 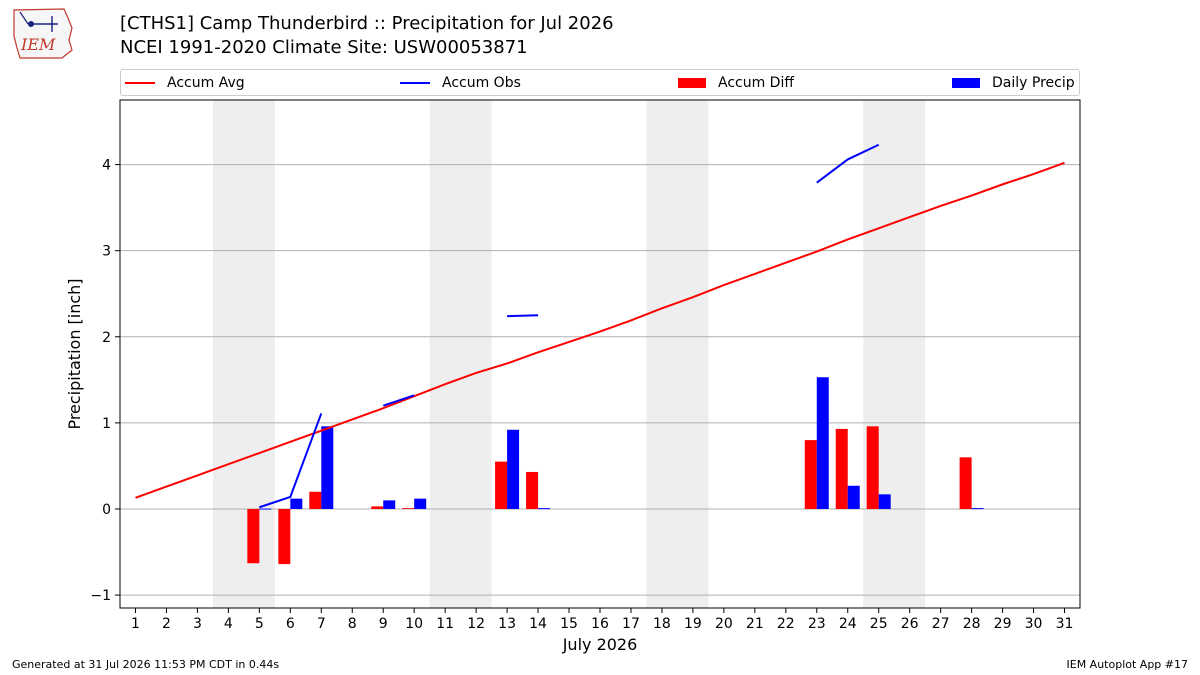 What do you see at coordinates (631, 624) in the screenshot?
I see `x-tick-label: 17` at bounding box center [631, 624].